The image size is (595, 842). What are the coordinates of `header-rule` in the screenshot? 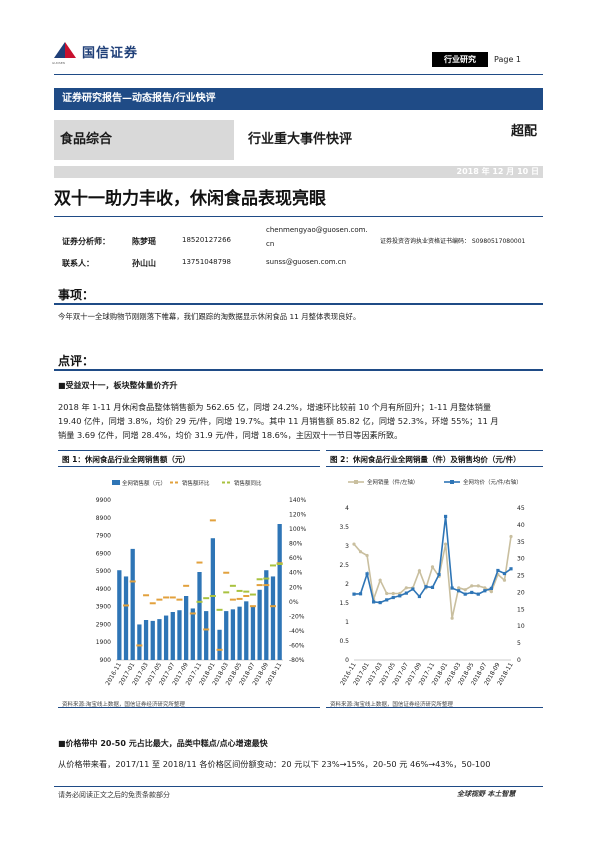 It's located at (298, 74).